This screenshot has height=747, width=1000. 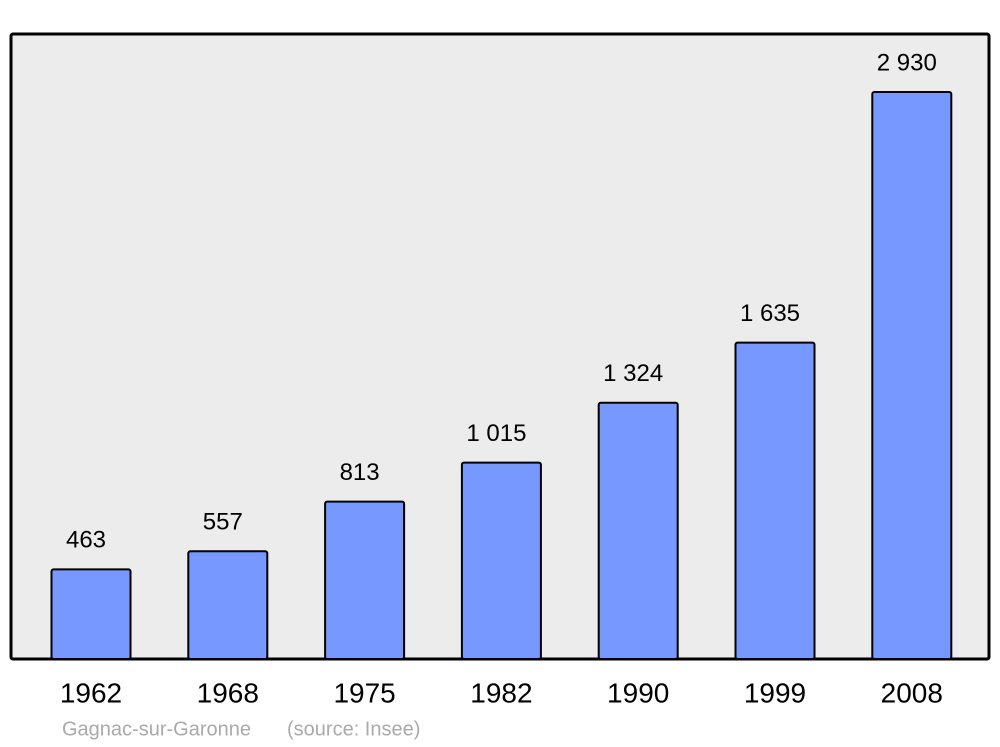 What do you see at coordinates (775, 692) in the screenshot?
I see `x-tick-label: 1999` at bounding box center [775, 692].